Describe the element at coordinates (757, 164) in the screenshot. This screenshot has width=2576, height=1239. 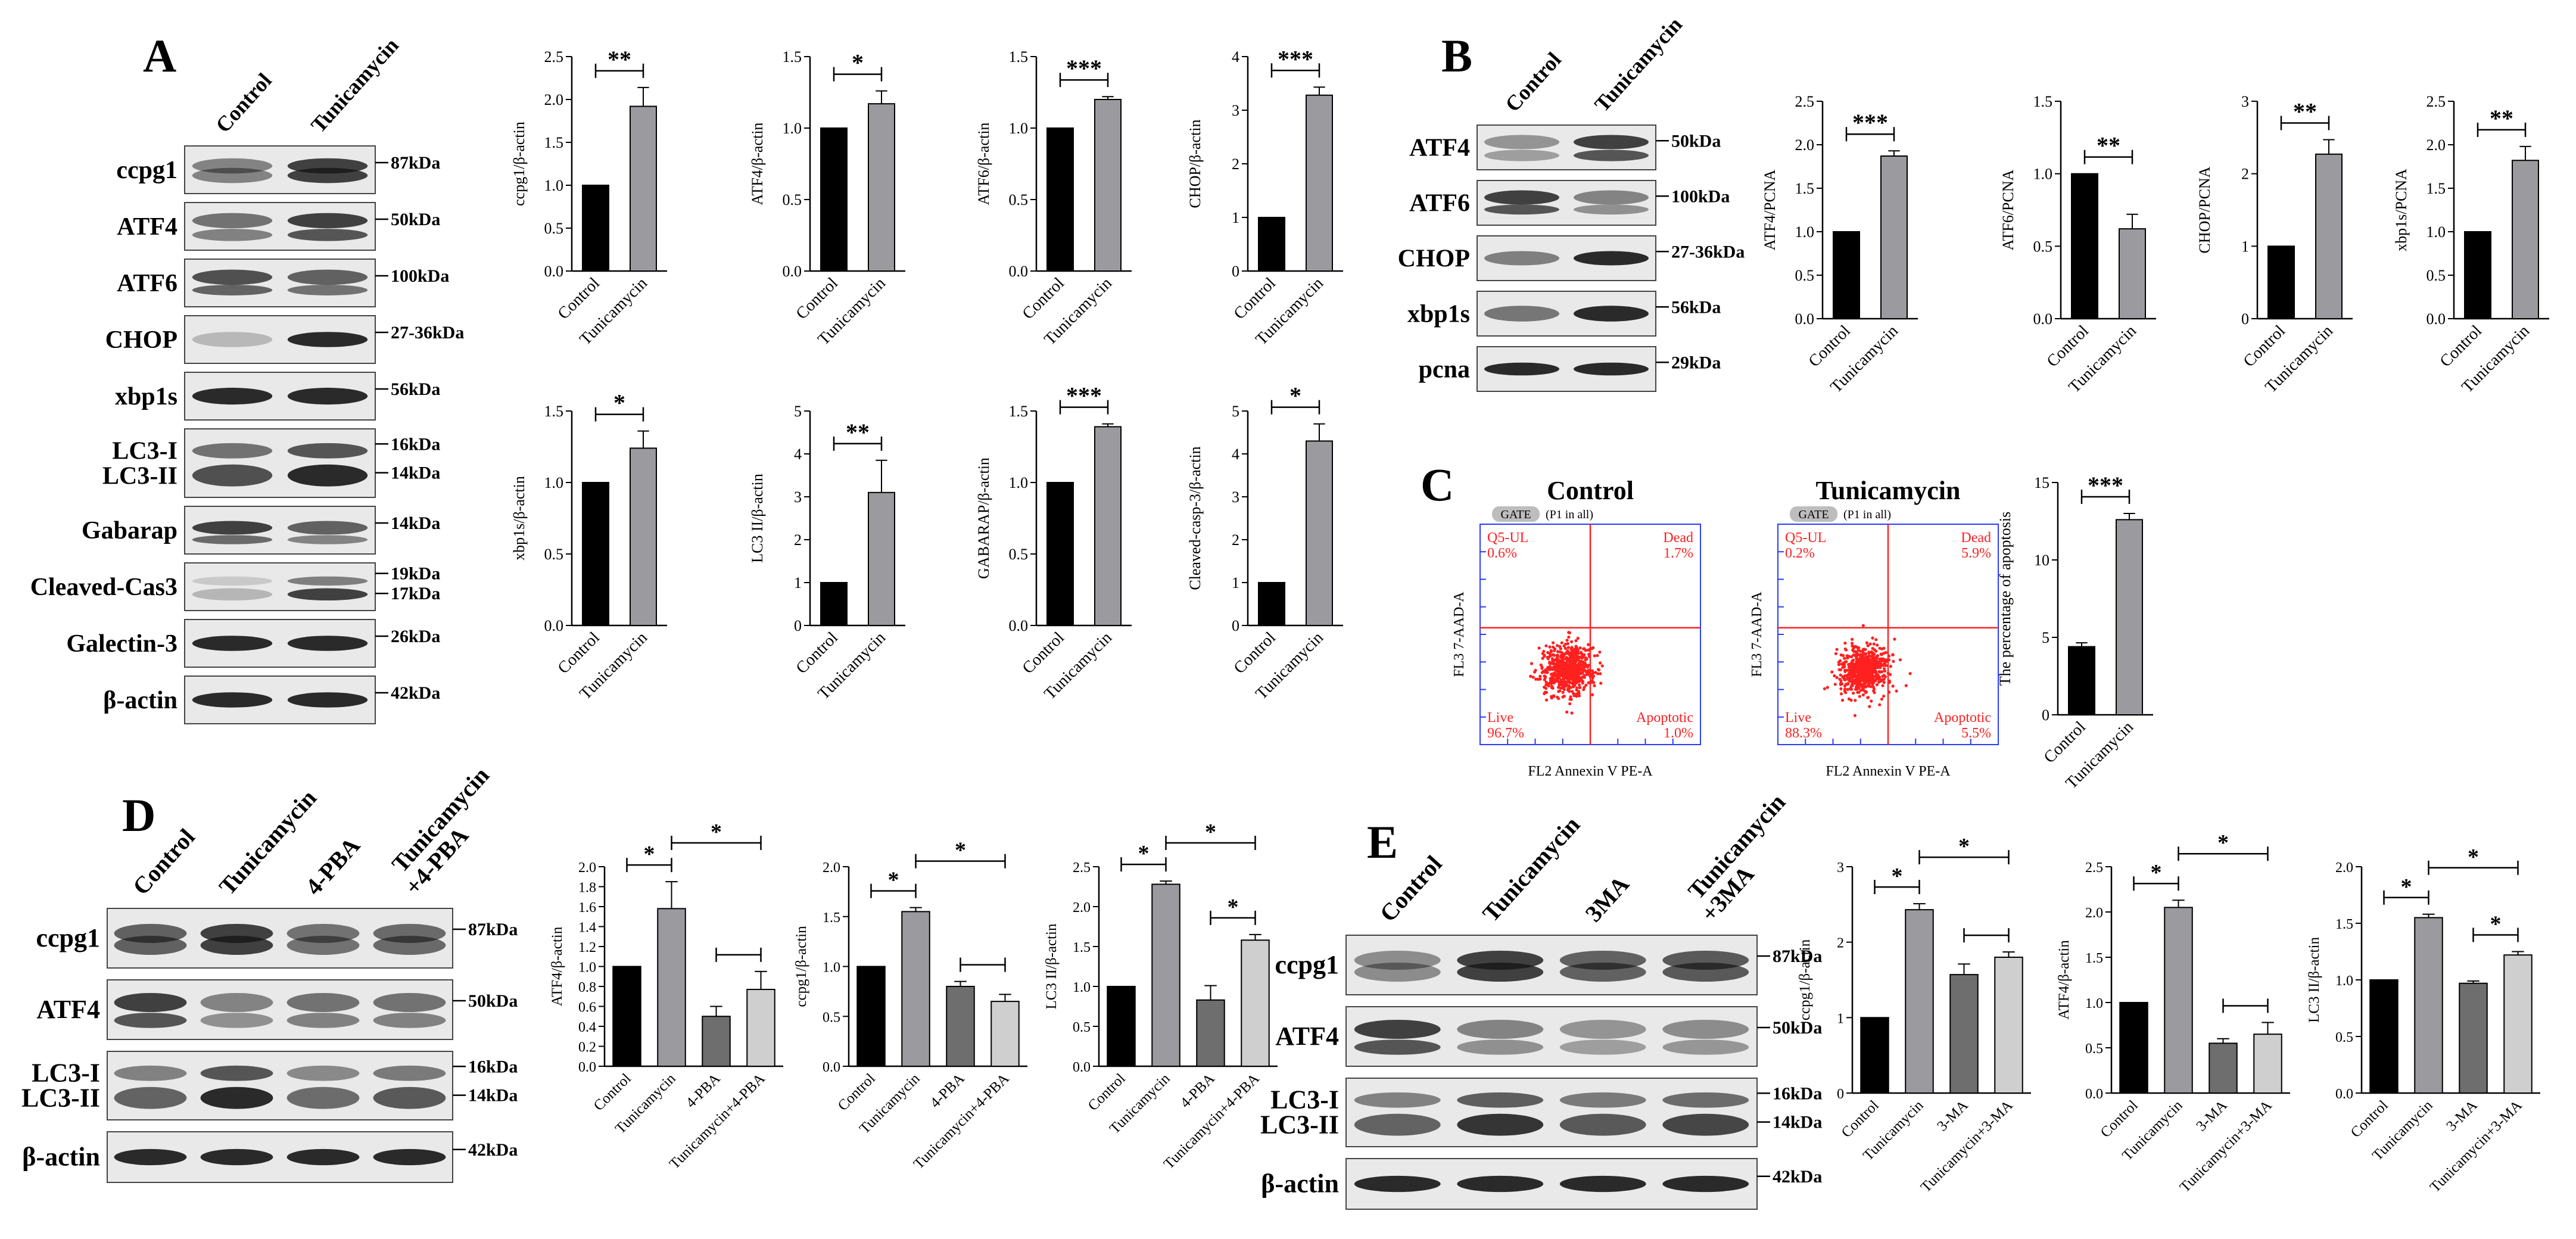
I see `y-axis-label: ATF4/β-actin` at that location.